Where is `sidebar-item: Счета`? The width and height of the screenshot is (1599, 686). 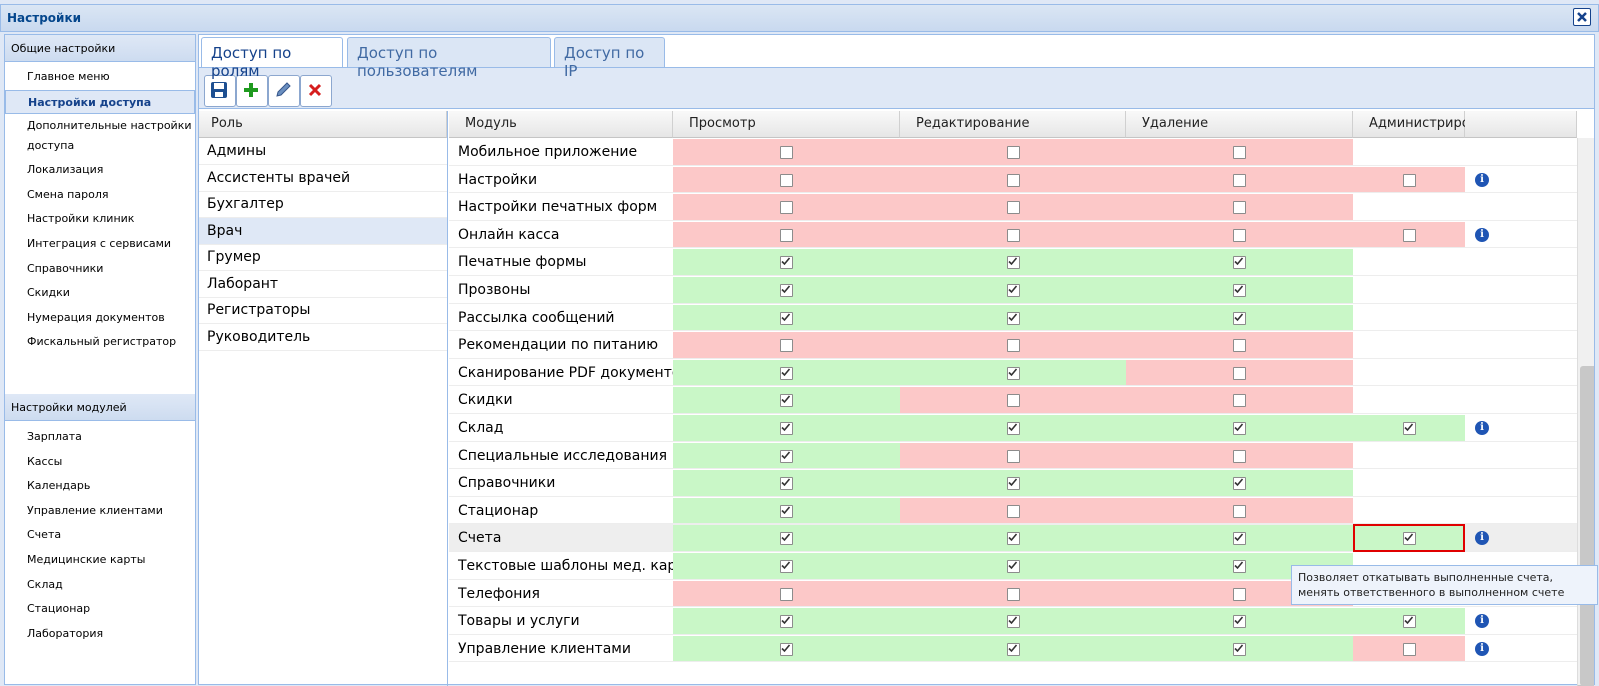
sidebar-item: Счета is located at coordinates (44, 535).